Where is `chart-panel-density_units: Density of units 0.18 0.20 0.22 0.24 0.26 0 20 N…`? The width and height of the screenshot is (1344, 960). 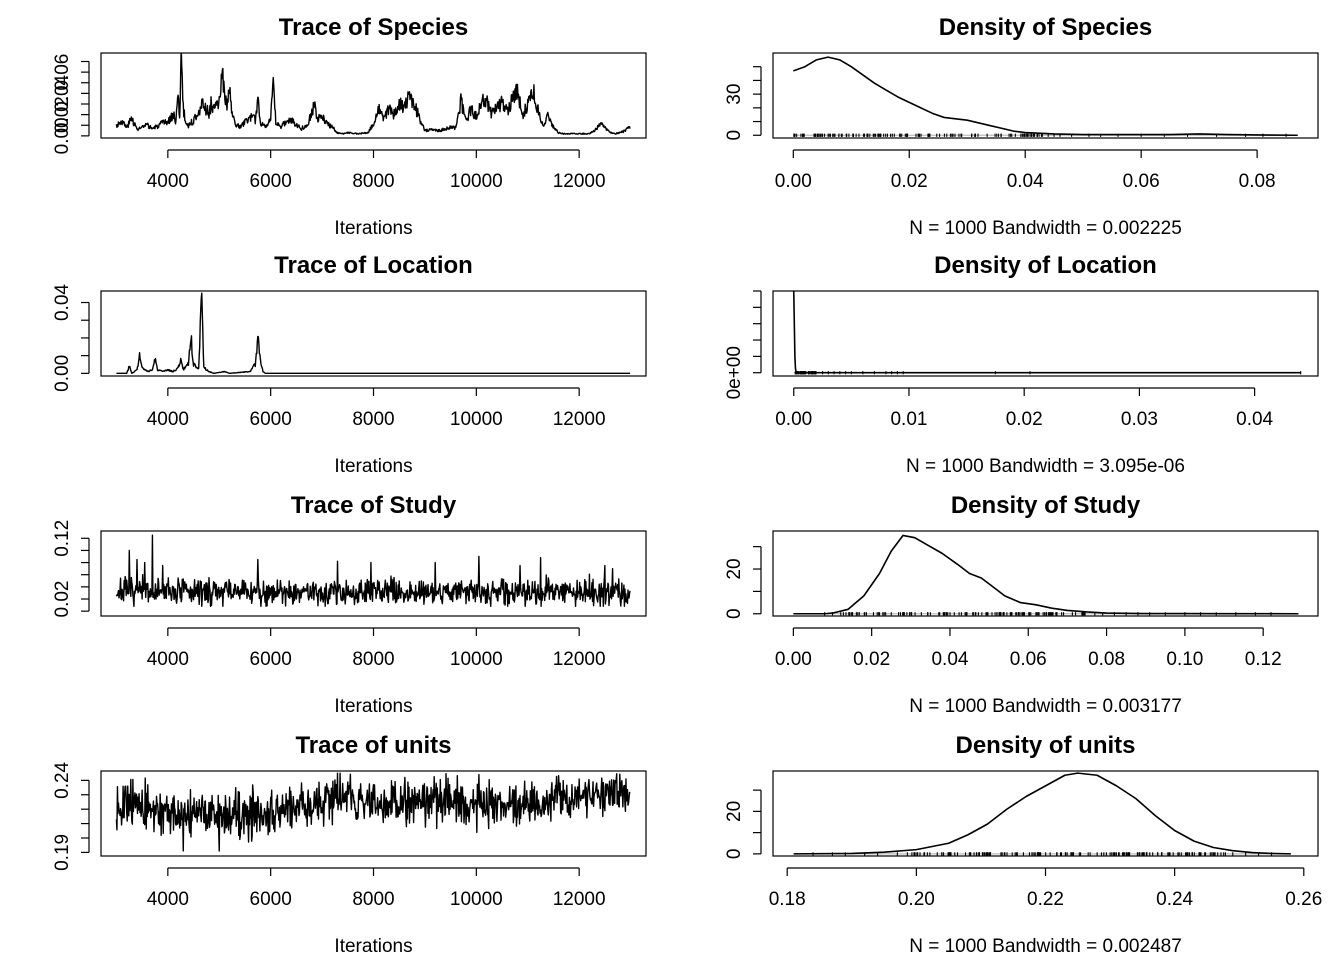
chart-panel-density_units: Density of units 0.18 0.20 0.22 0.24 0.26 0 20 N… is located at coordinates (1023, 844).